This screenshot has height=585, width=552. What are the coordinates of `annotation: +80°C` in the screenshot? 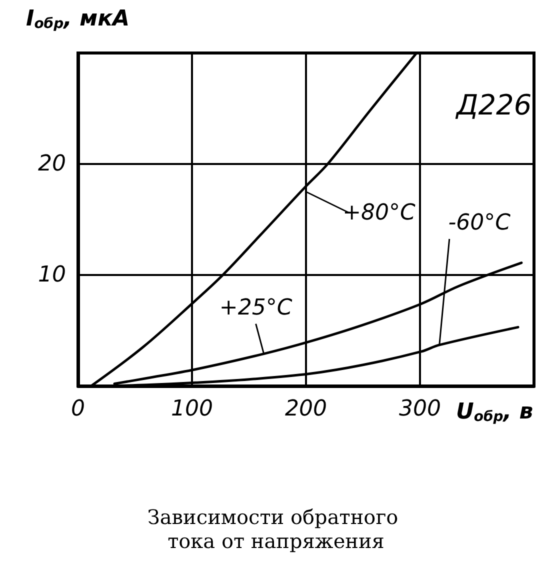 It's located at (379, 213).